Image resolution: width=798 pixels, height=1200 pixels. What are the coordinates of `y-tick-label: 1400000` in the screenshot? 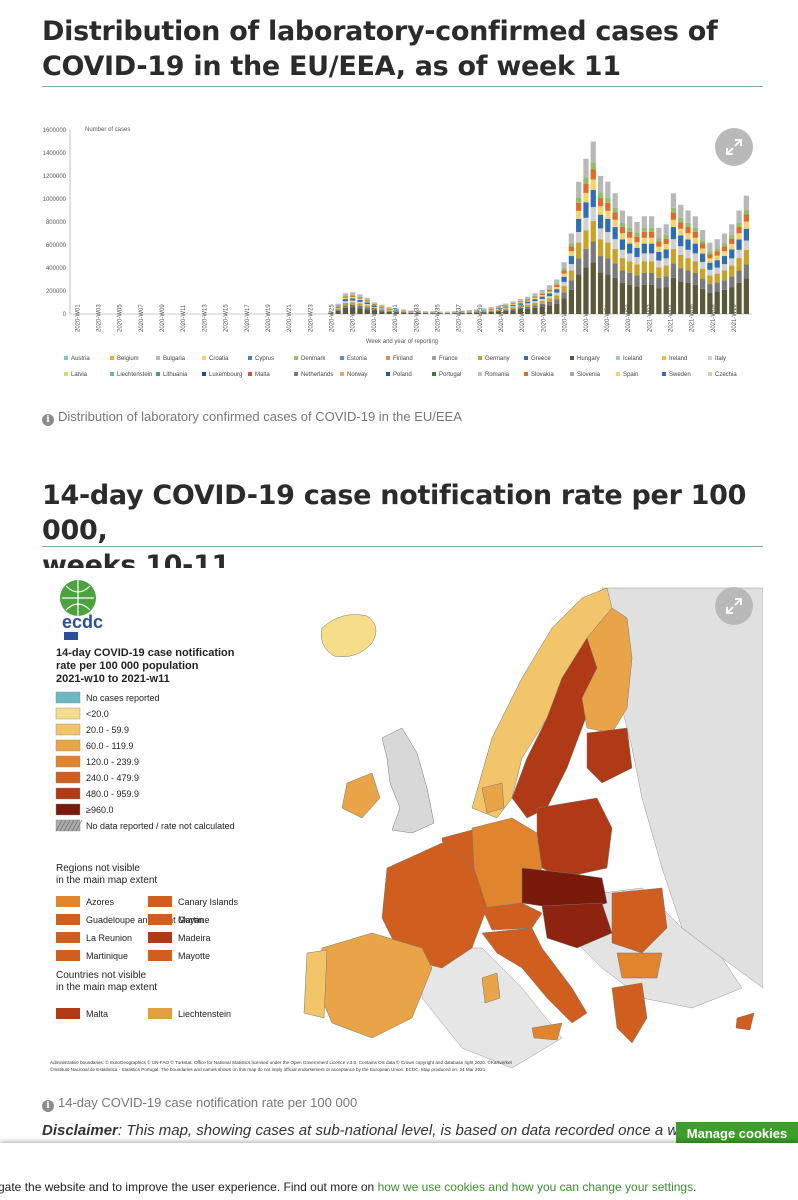 It's located at (55, 154).